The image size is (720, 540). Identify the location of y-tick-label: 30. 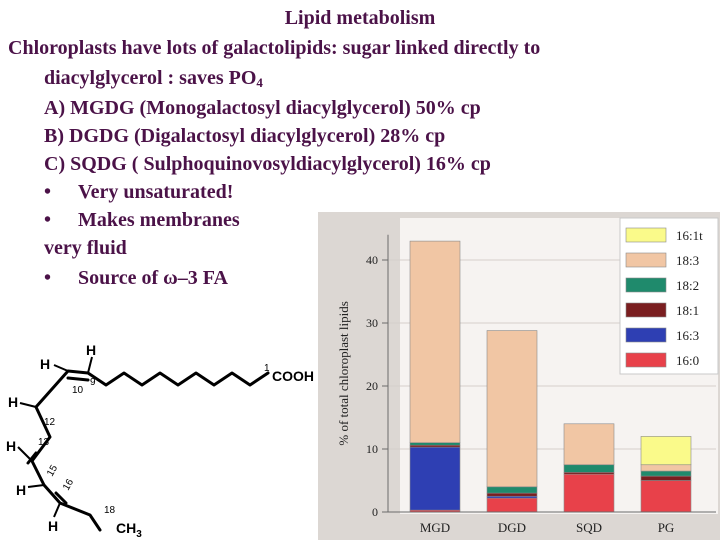
(372, 323).